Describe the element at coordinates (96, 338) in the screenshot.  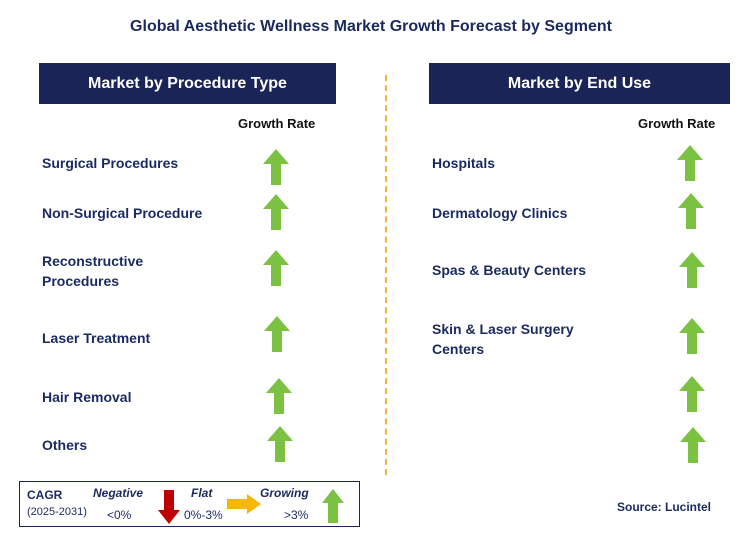
I see `left-item-laser: Laser Treatment` at that location.